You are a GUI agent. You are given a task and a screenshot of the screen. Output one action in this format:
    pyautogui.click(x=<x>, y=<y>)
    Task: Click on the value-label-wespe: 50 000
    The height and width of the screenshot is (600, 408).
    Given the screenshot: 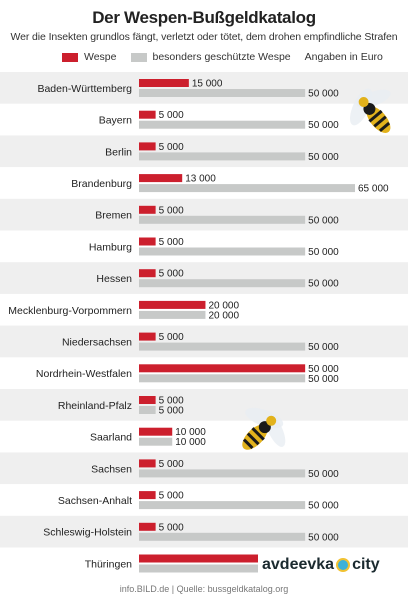 What is the action you would take?
    pyautogui.click(x=323, y=369)
    